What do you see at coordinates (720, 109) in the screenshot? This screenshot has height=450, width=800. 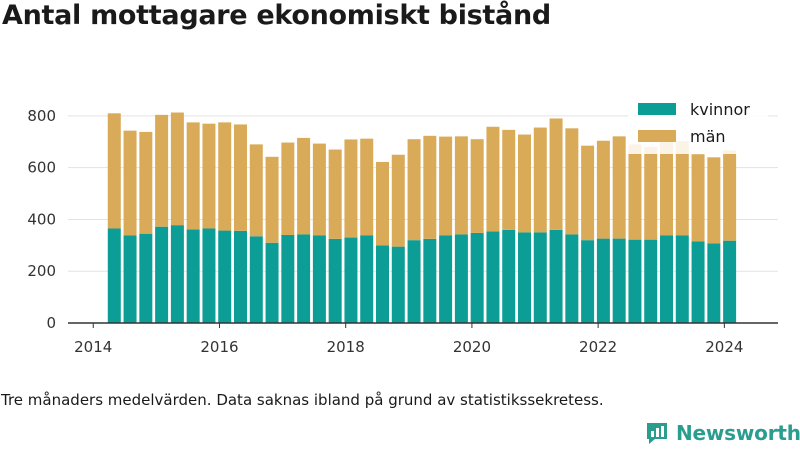 I see `legend-label-kvinnor: kvinnor` at bounding box center [720, 109].